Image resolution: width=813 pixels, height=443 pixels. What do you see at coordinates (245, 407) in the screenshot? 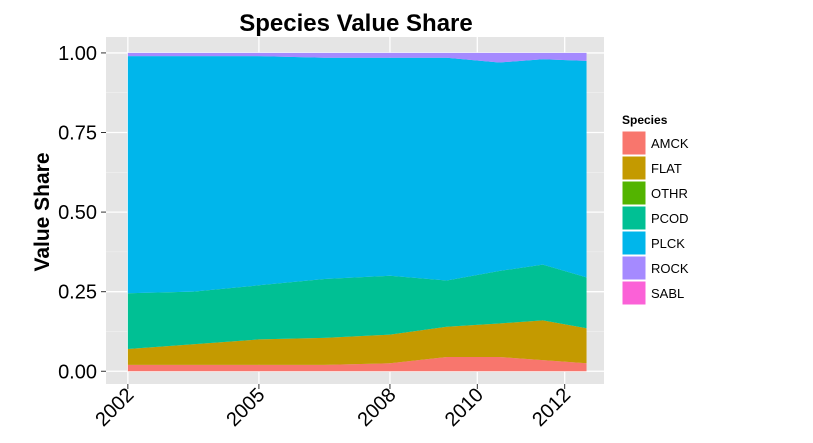
I see `x-tick-label: 2005` at bounding box center [245, 407].